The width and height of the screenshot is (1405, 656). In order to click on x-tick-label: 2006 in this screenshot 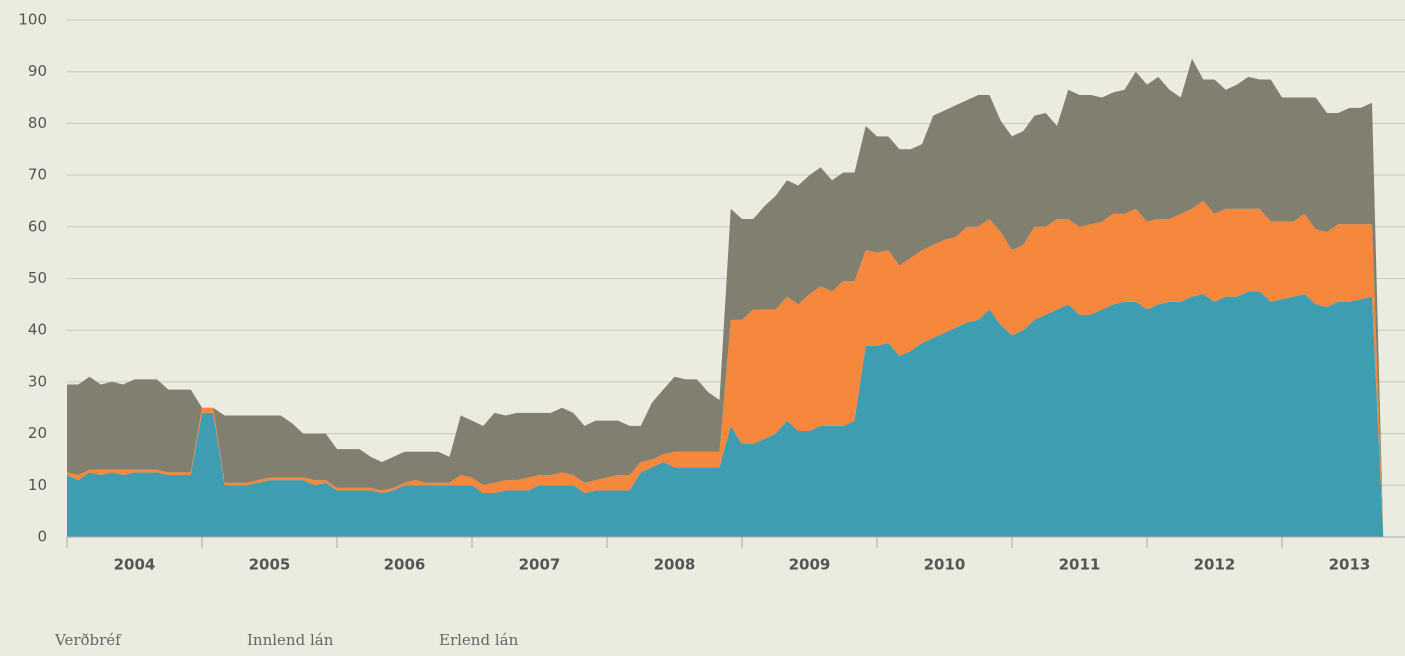, I will do `click(405, 565)`.